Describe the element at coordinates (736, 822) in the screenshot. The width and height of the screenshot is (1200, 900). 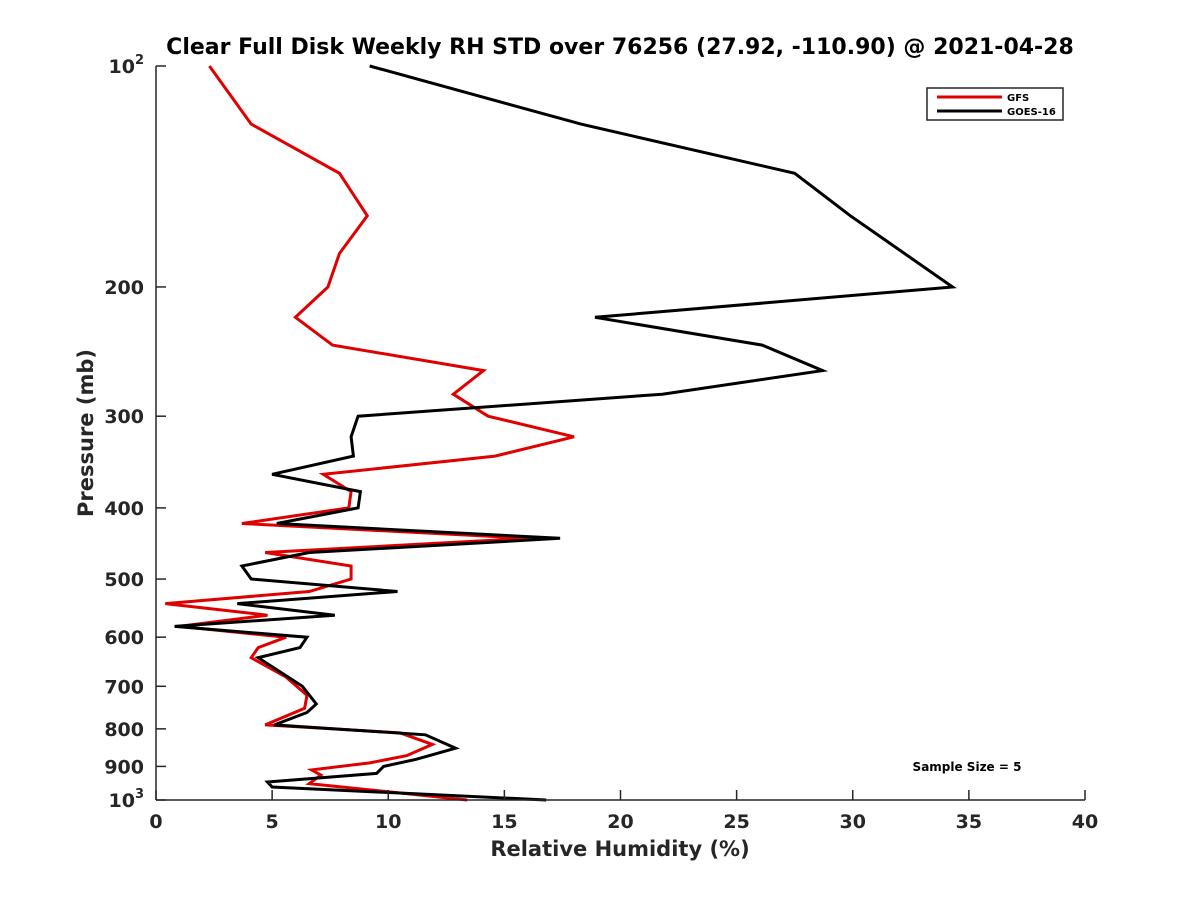
I see `x-tick-label: 25` at that location.